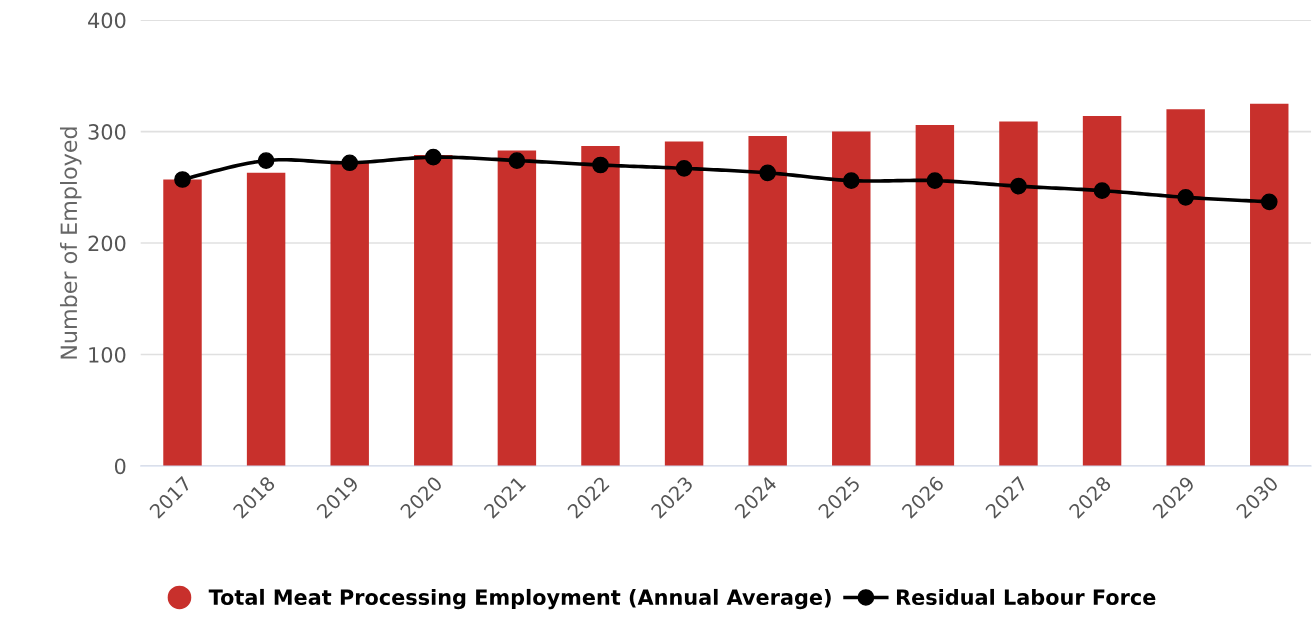 The height and width of the screenshot is (628, 1315). What do you see at coordinates (107, 132) in the screenshot?
I see `y-tick-label: 300` at bounding box center [107, 132].